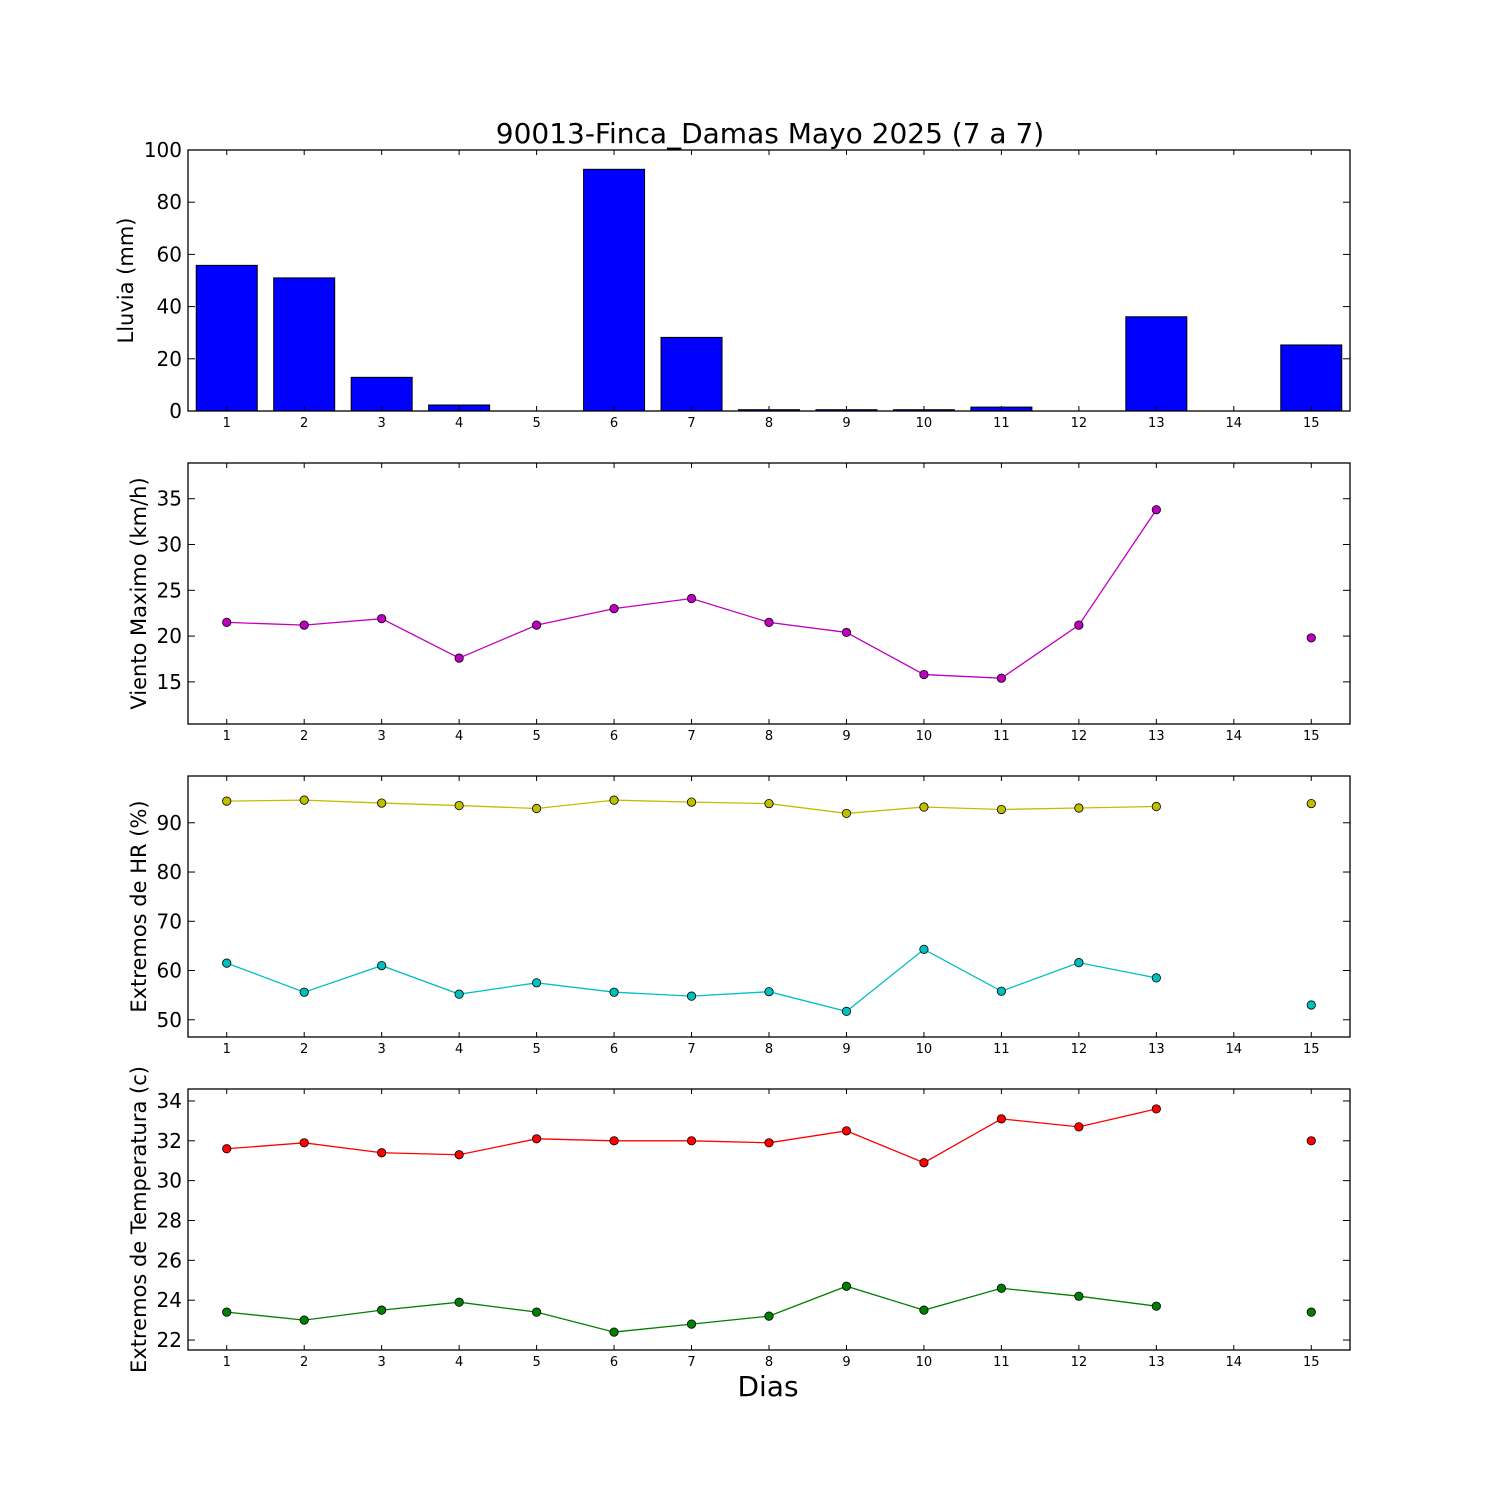  I want to click on y-tick-label: 40, so click(169, 307).